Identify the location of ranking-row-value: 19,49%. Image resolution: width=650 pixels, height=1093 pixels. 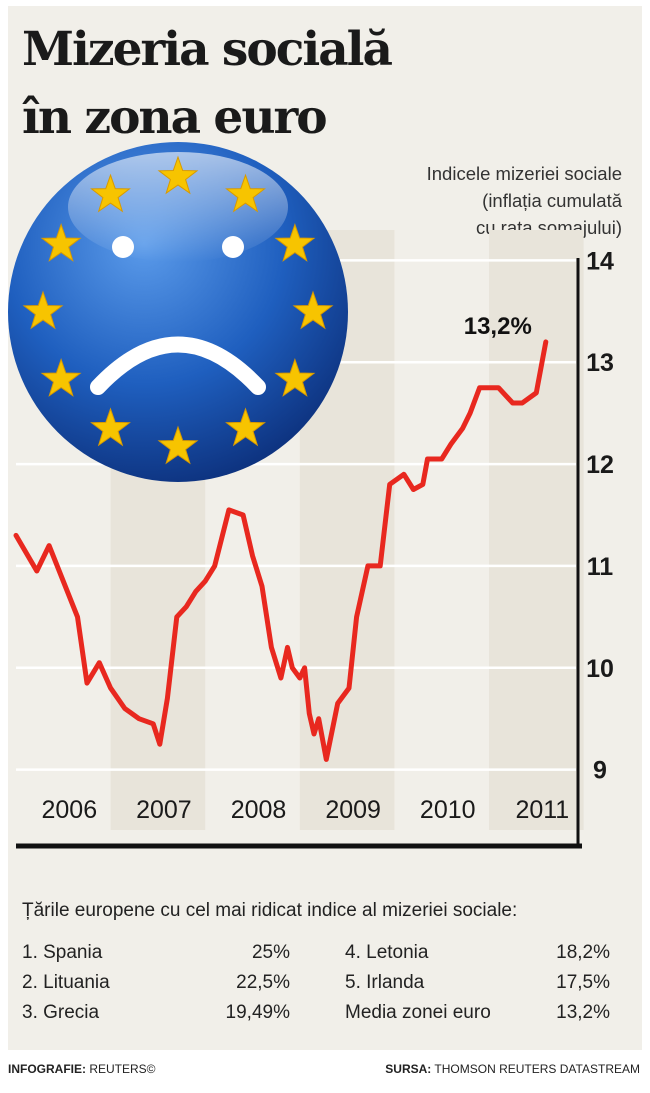
(257, 1012).